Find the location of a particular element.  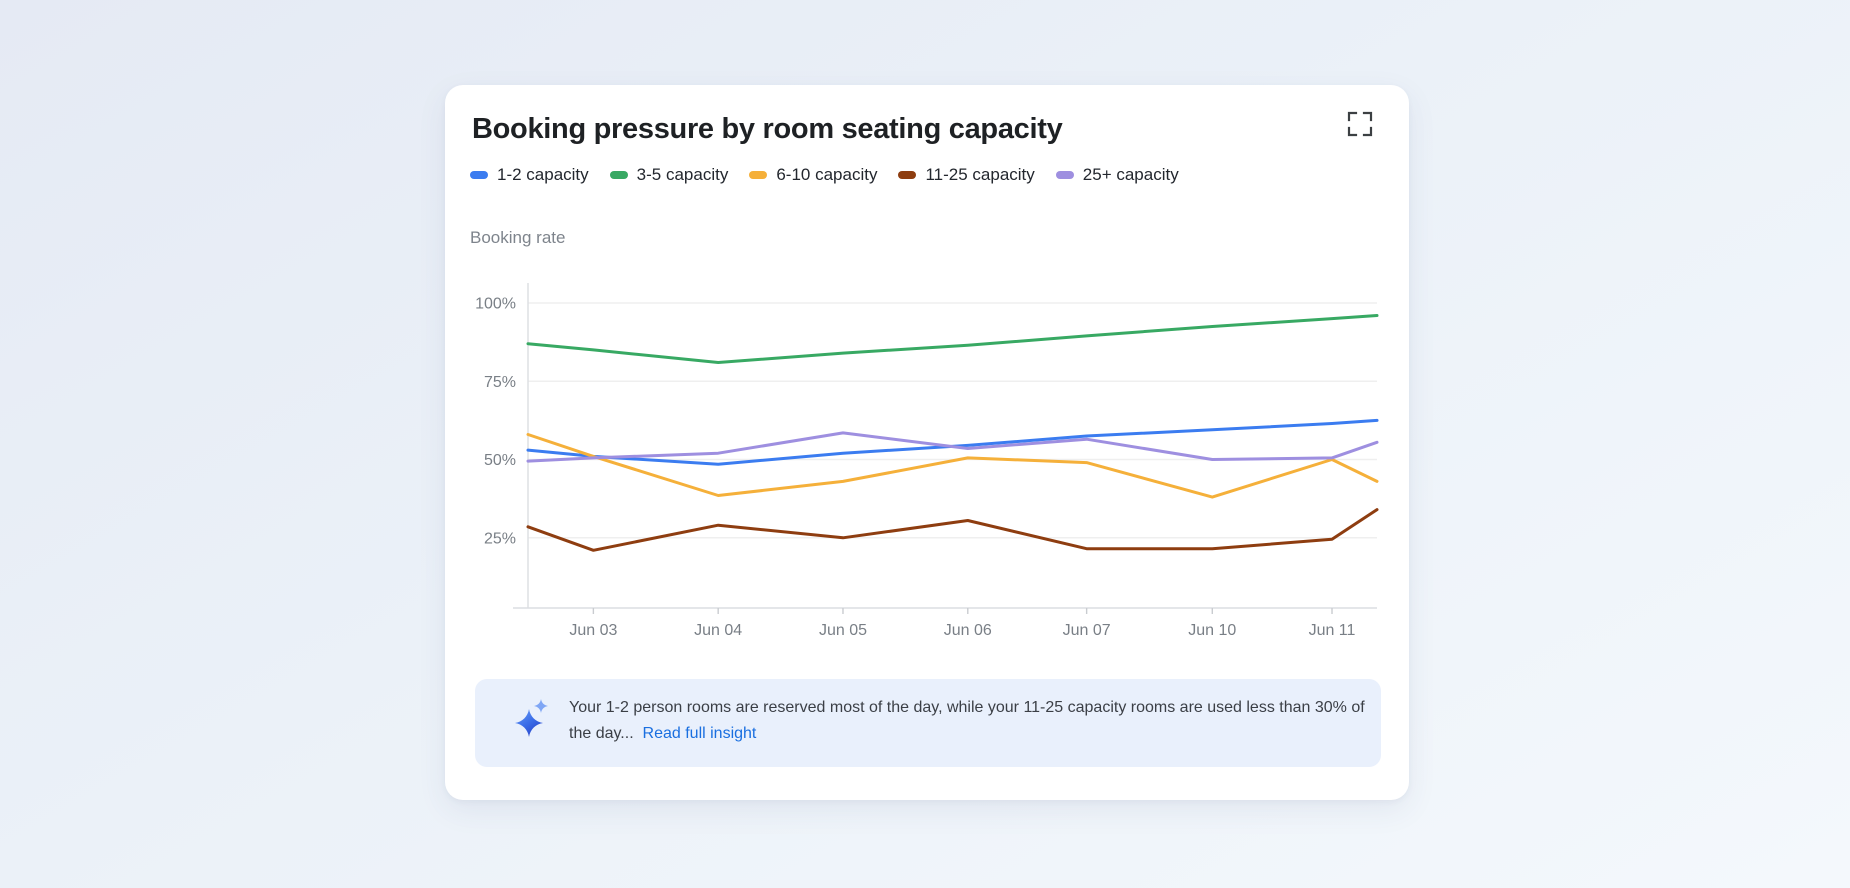

legend-marker-25+-capacity is located at coordinates (1064, 175).